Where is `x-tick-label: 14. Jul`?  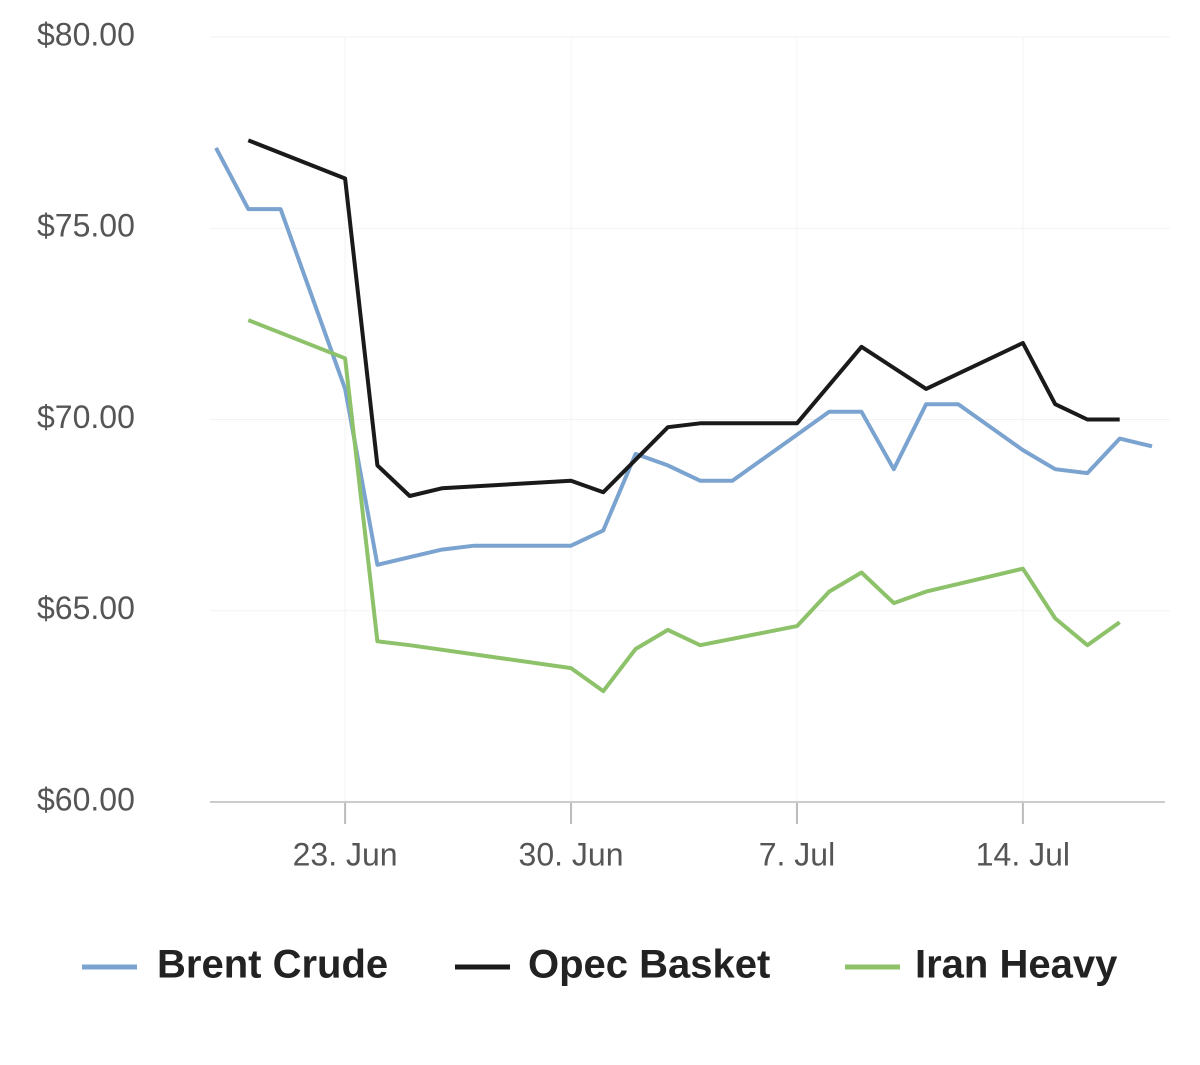 x-tick-label: 14. Jul is located at coordinates (1023, 854).